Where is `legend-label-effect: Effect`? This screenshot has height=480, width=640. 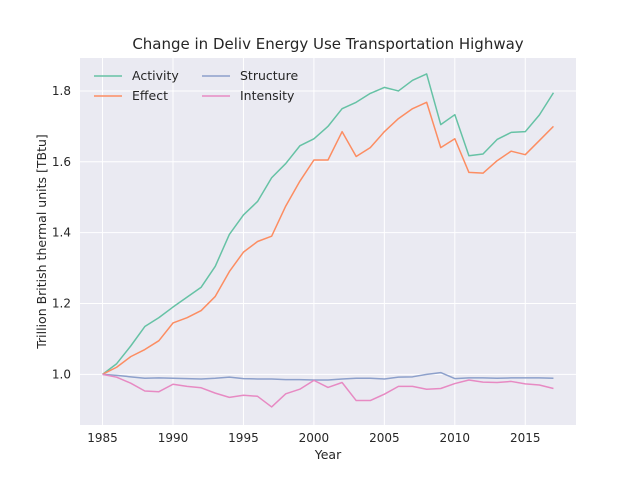 legend-label-effect: Effect is located at coordinates (150, 95).